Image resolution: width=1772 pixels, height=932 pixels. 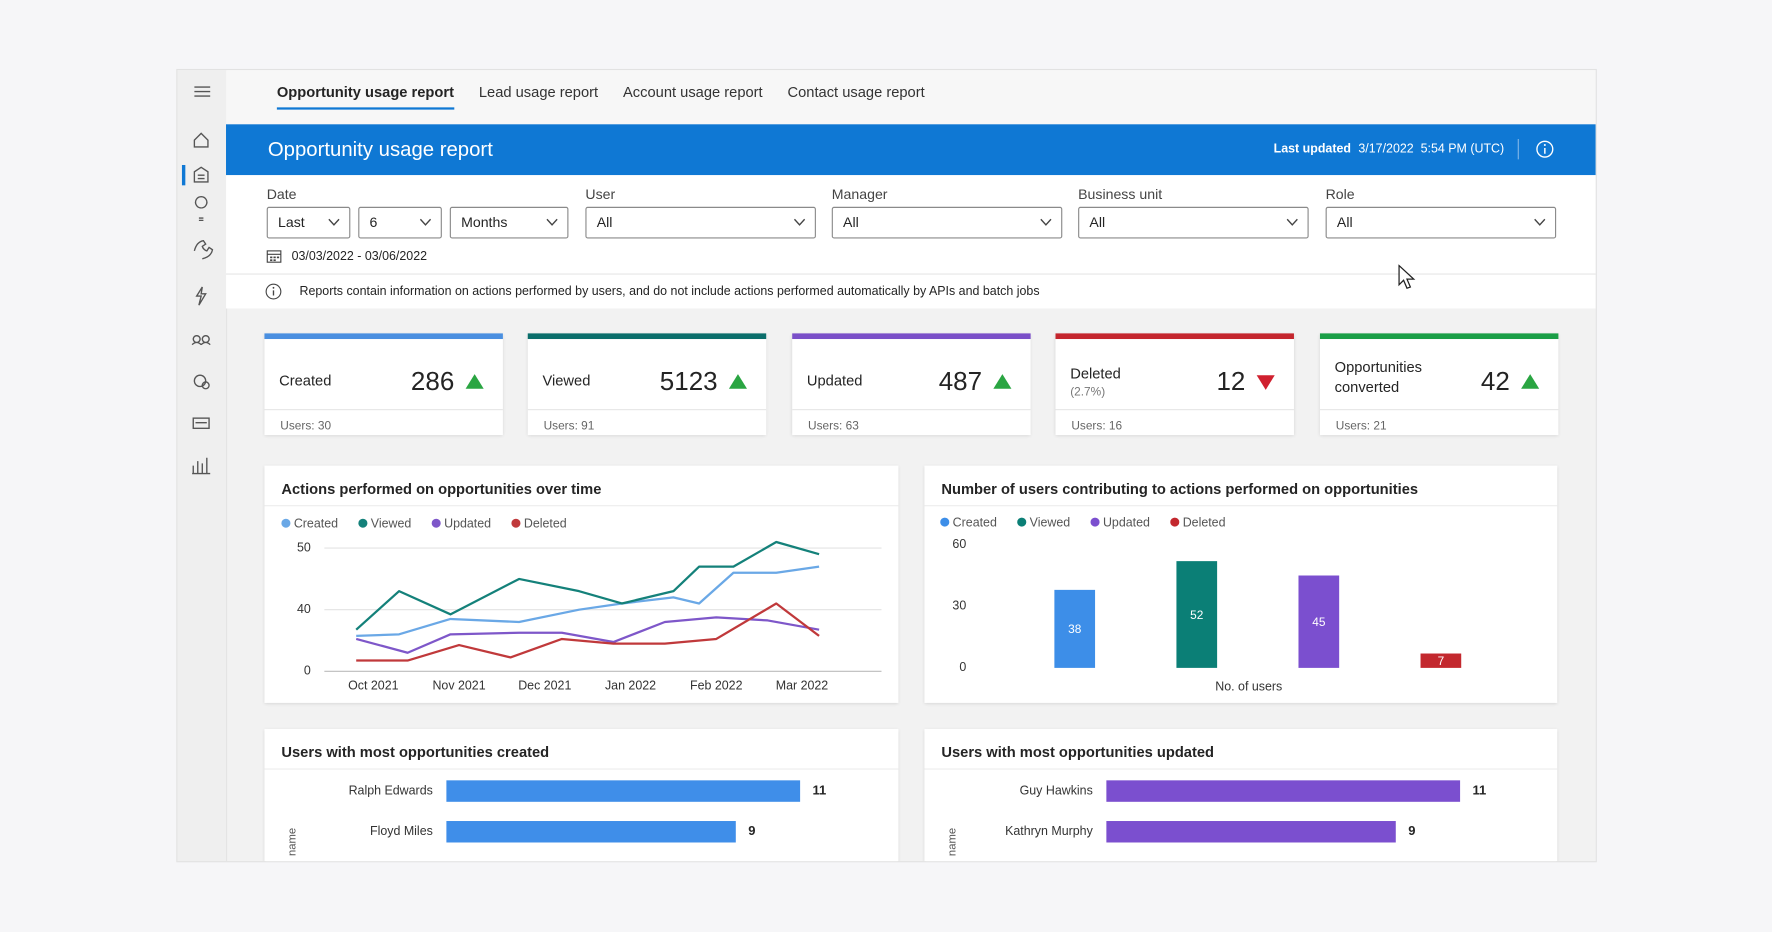 I want to click on bar-value-label: 11, so click(x=1480, y=790).